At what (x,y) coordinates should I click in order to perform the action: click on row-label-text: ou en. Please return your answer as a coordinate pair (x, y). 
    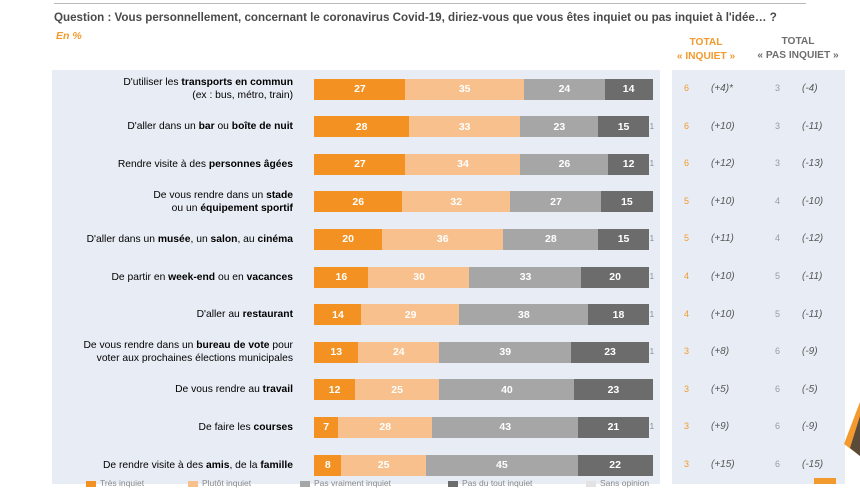
    Looking at the image, I should click on (231, 277).